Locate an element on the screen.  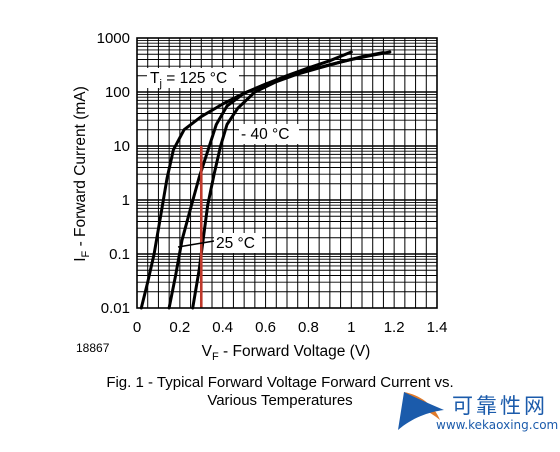
watermark-title: 可靠性网 is located at coordinates (500, 406).